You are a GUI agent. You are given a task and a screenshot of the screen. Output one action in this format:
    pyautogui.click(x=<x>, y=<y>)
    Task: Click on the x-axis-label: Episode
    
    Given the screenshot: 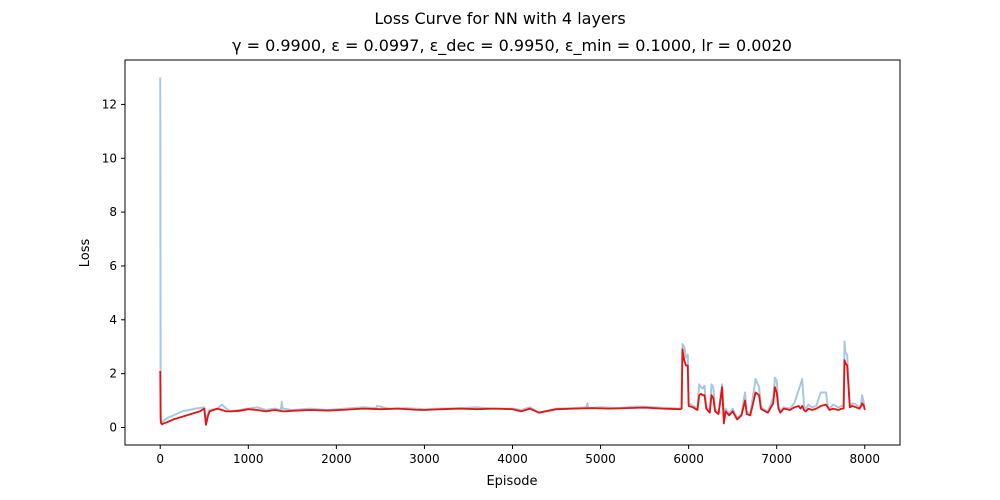 What is the action you would take?
    pyautogui.click(x=511, y=481)
    